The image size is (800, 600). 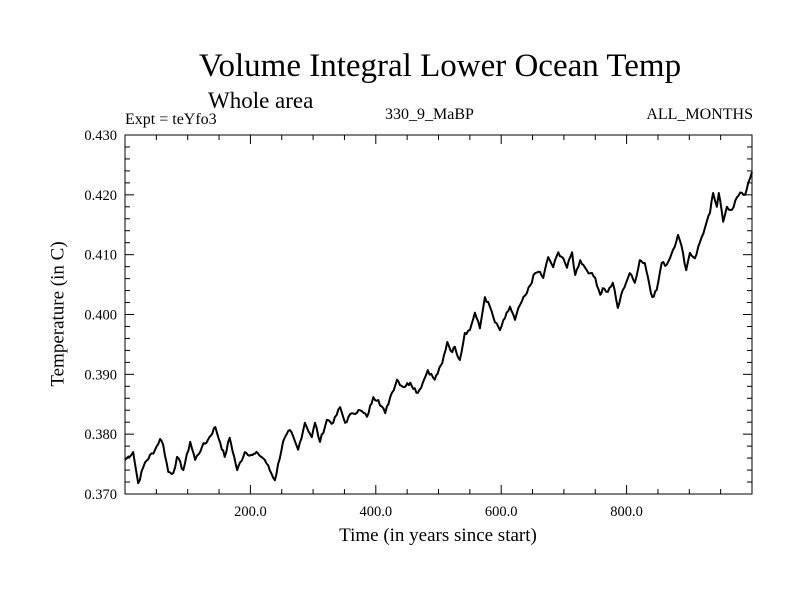 I want to click on x-tick-label: 400.0, so click(x=375, y=512).